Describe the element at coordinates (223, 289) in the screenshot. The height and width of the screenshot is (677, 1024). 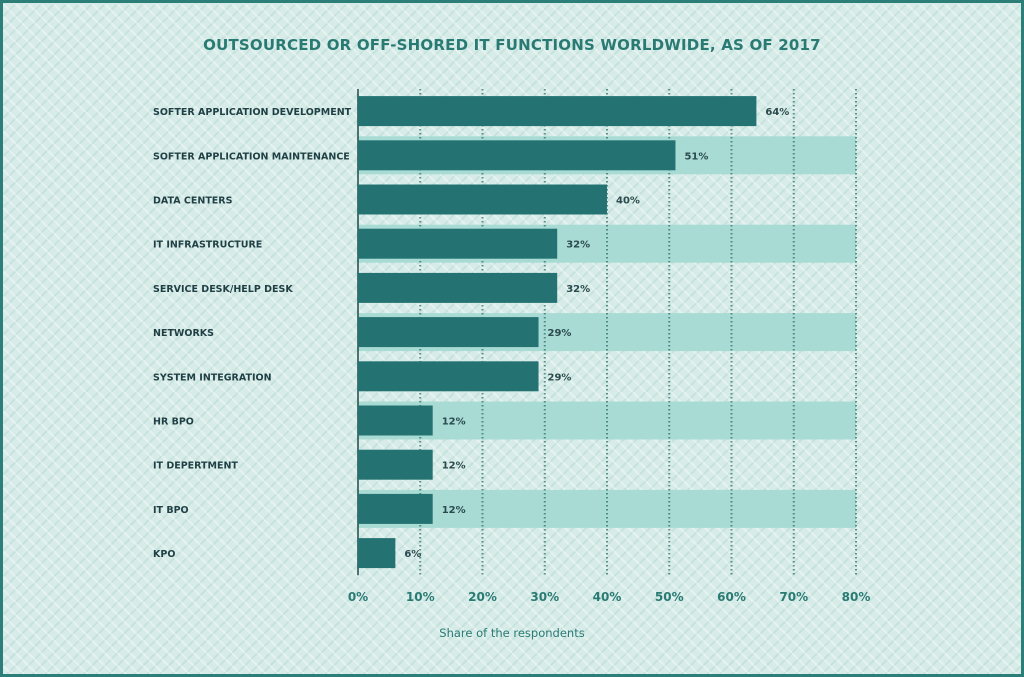
I see `category-label: SERVICE DESK/HELP DESK` at that location.